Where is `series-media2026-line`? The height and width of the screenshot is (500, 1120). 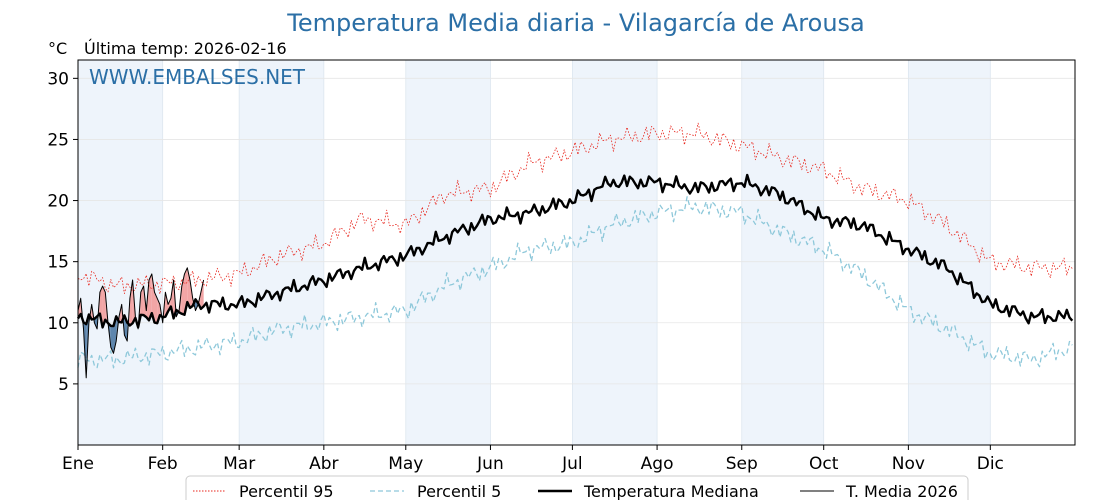
series-media2026-line is located at coordinates (141, 323).